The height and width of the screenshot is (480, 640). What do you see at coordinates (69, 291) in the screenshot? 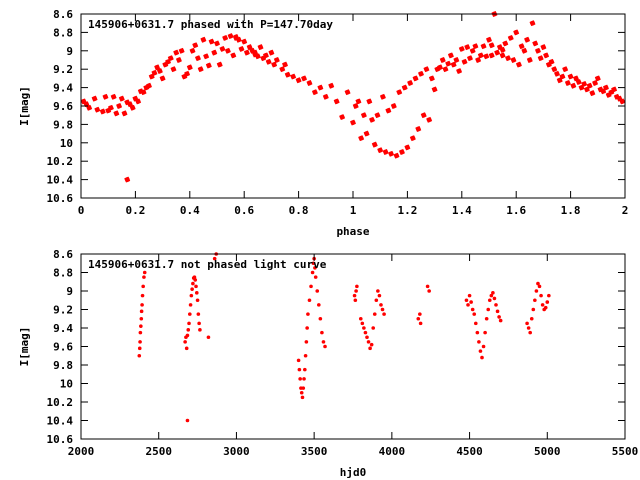
I see `y-tick-label: 9` at bounding box center [69, 291].